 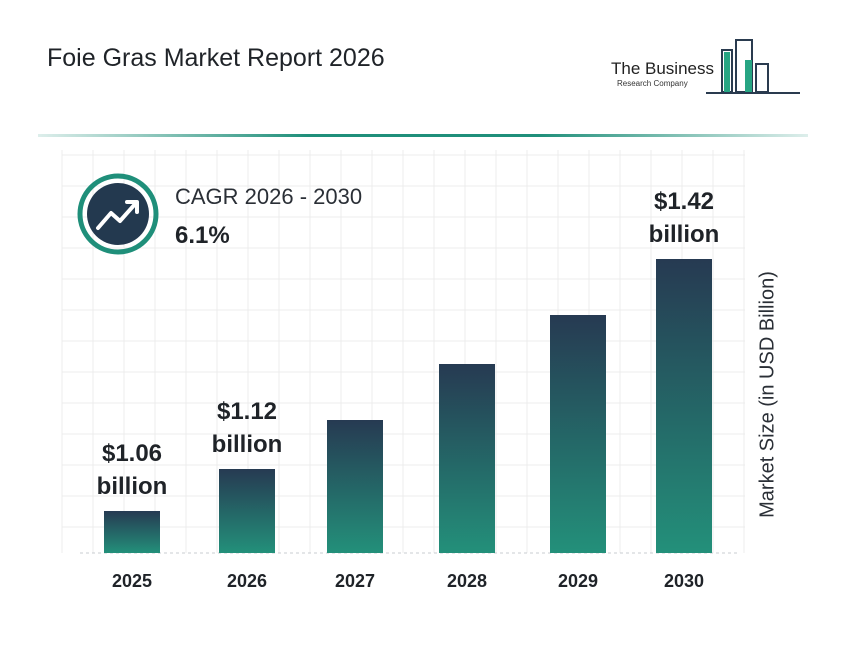 What do you see at coordinates (753, 66) in the screenshot?
I see `company-logo` at bounding box center [753, 66].